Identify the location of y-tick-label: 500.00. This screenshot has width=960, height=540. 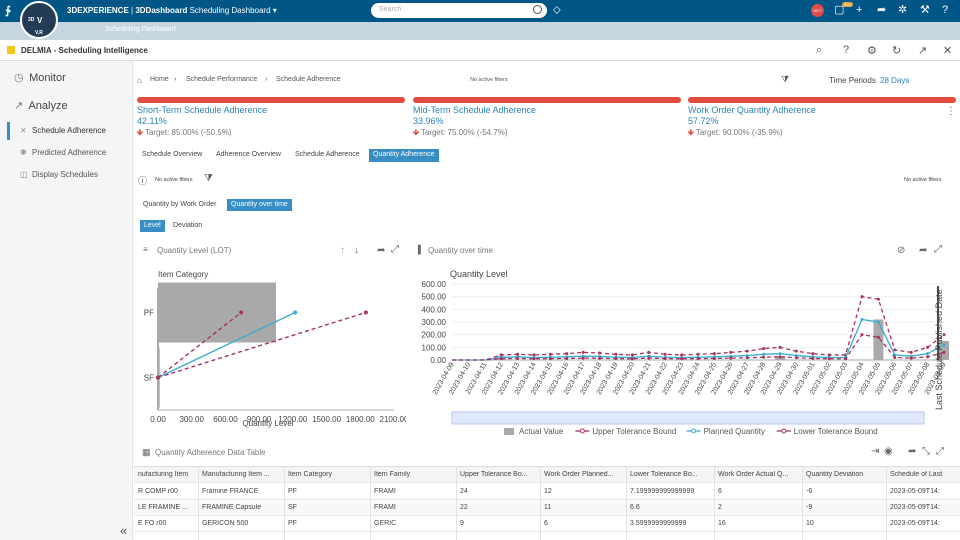
(434, 297).